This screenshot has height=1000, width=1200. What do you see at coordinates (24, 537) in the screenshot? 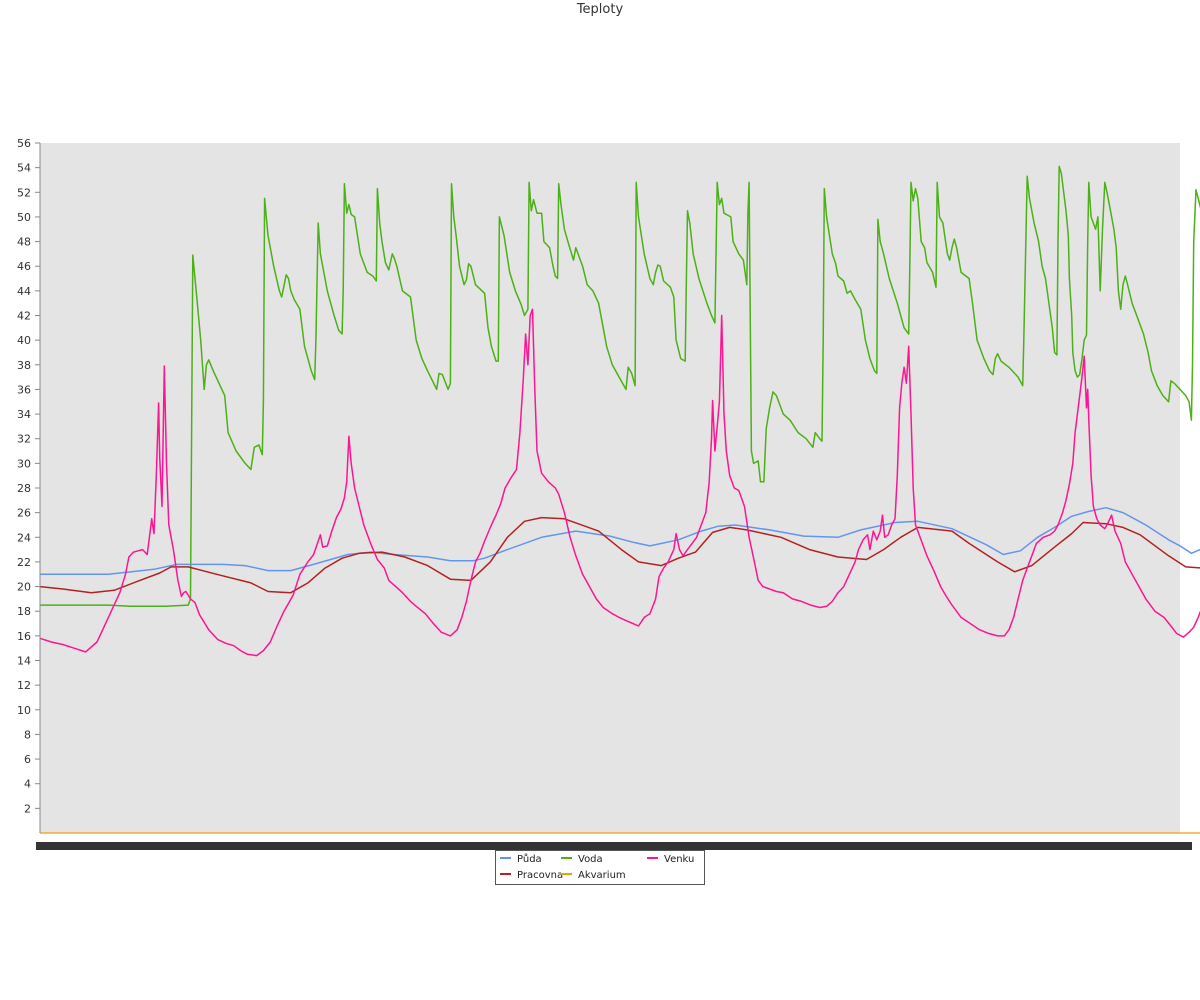
I see `y-tick-label: 24` at bounding box center [24, 537].